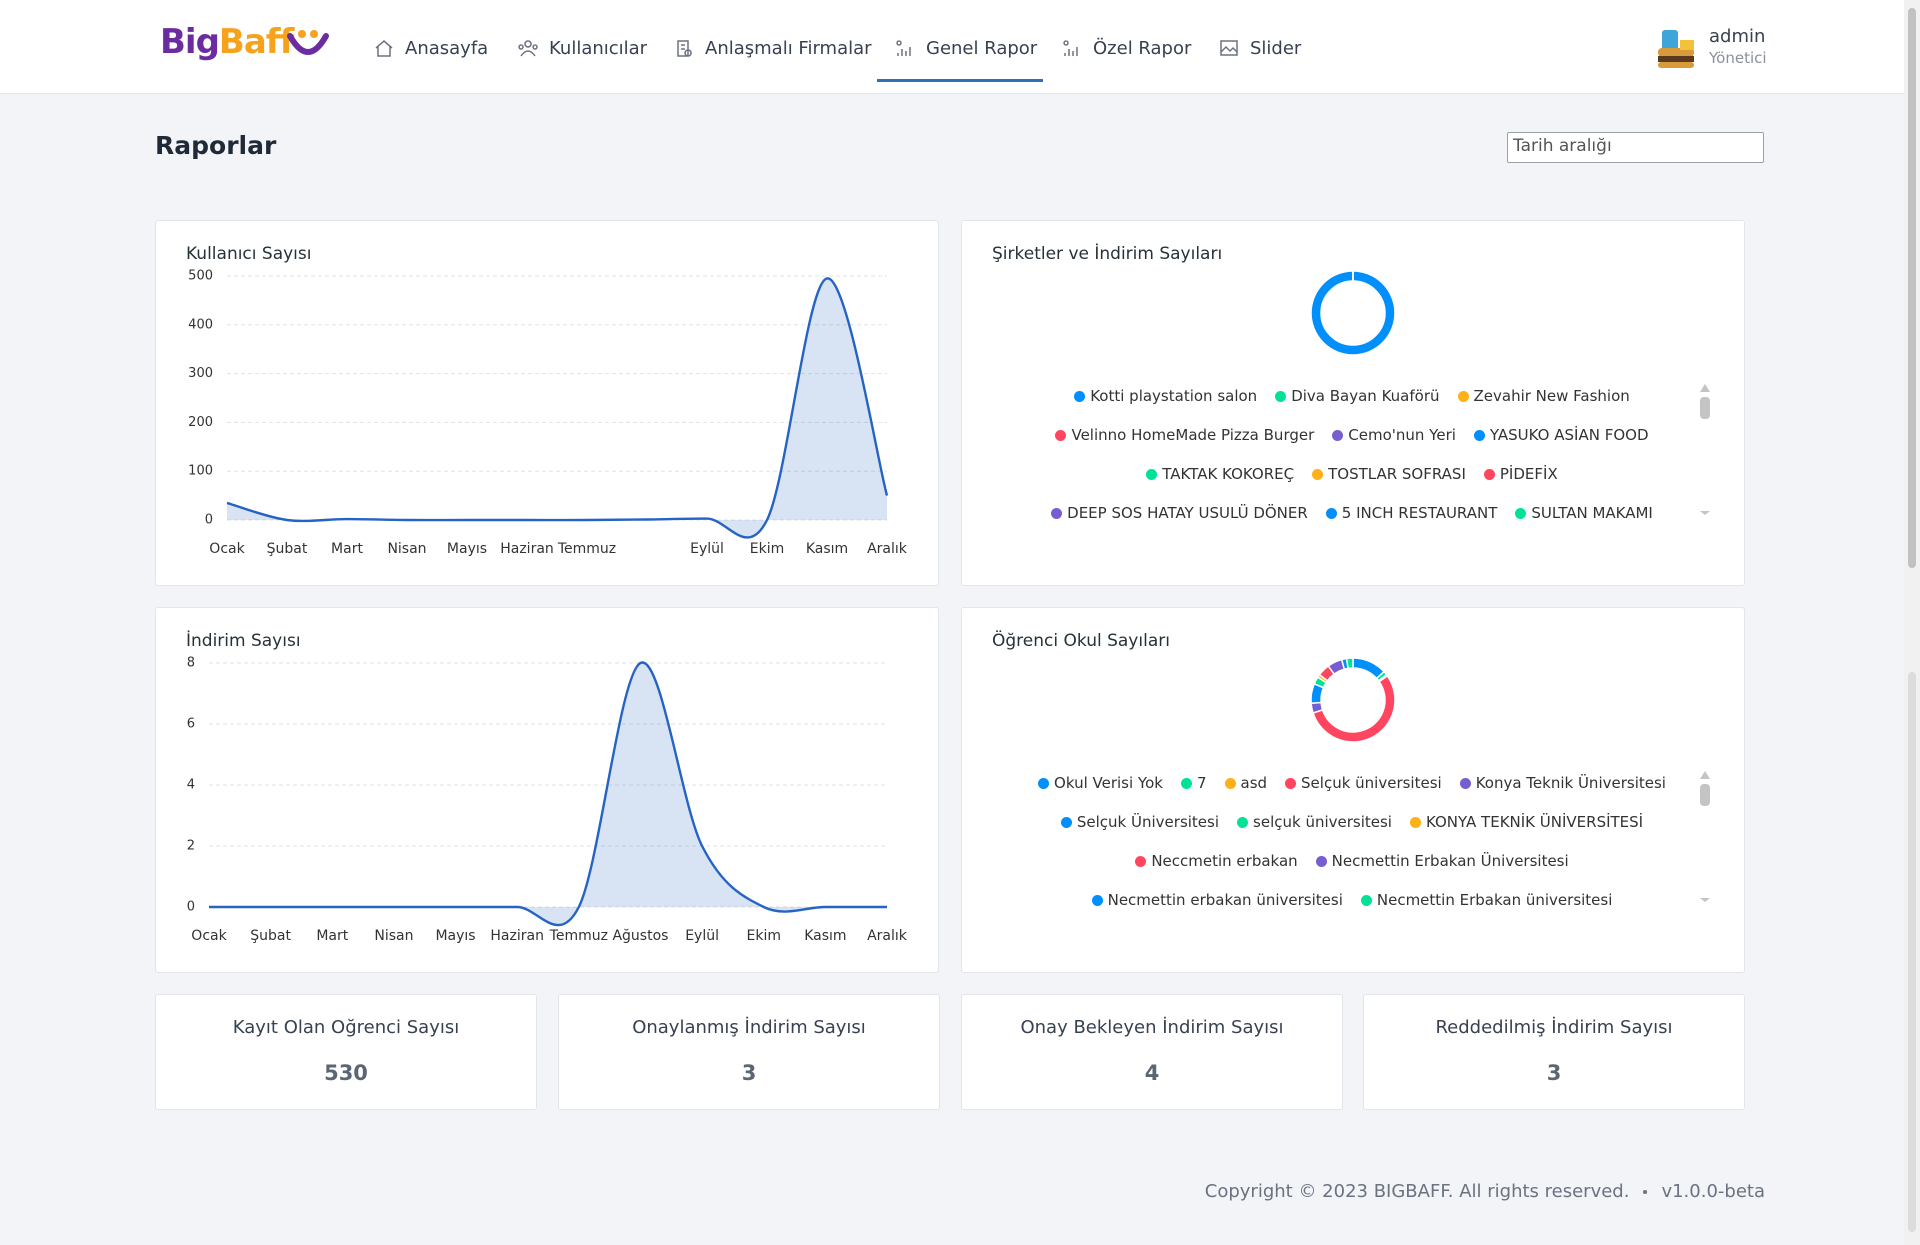  I want to click on legend-label: YASUKO ASİAN FOOD, so click(1569, 435).